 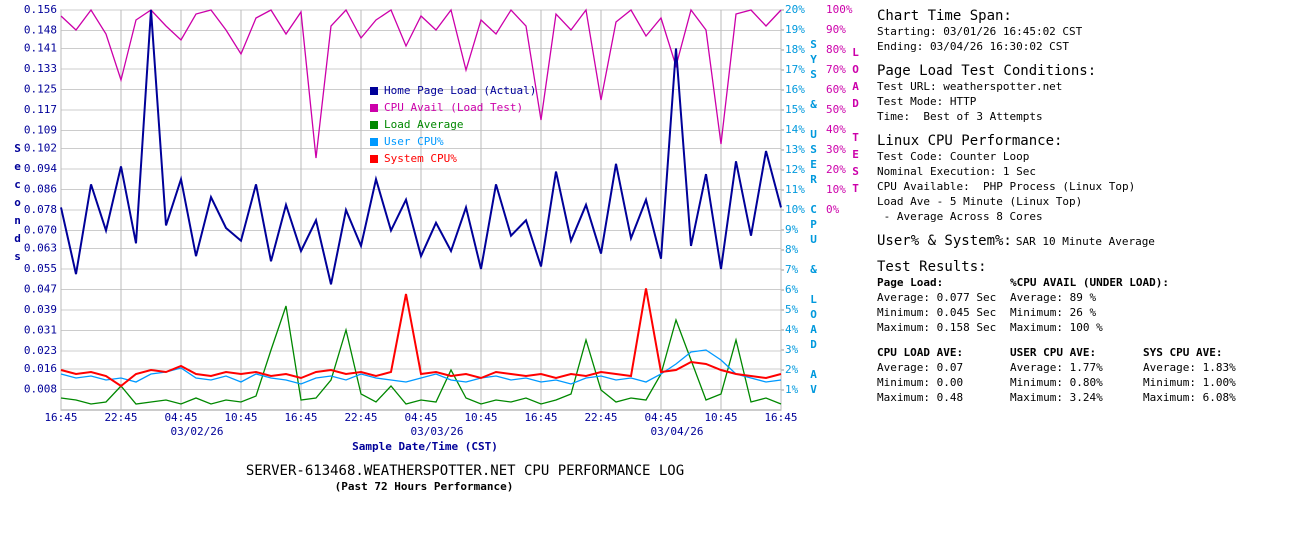 I want to click on section-heading: Page Load Test Conditions:, so click(x=1087, y=71).